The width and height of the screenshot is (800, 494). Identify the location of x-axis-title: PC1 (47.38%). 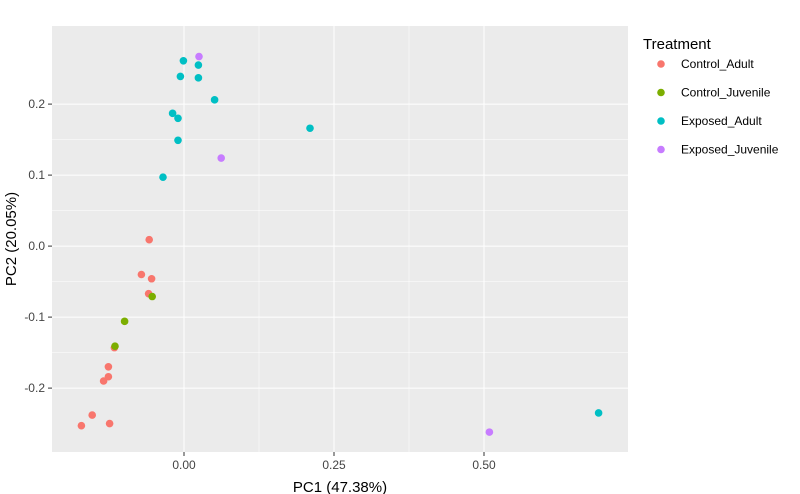
(340, 486).